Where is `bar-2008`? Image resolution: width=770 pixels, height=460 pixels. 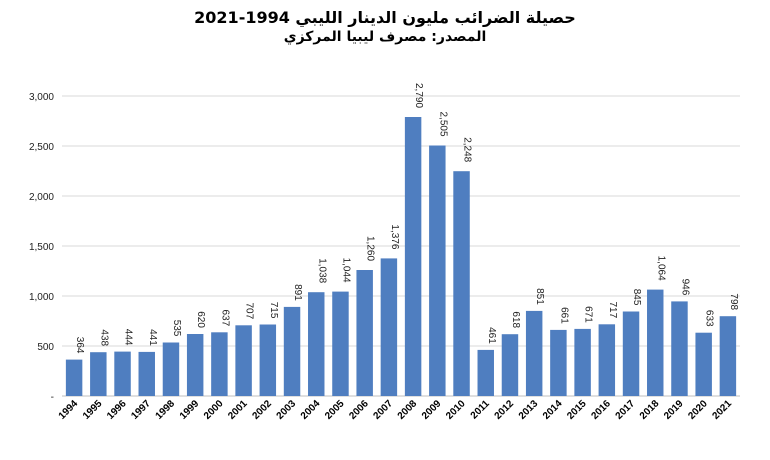 bar-2008 is located at coordinates (413, 256).